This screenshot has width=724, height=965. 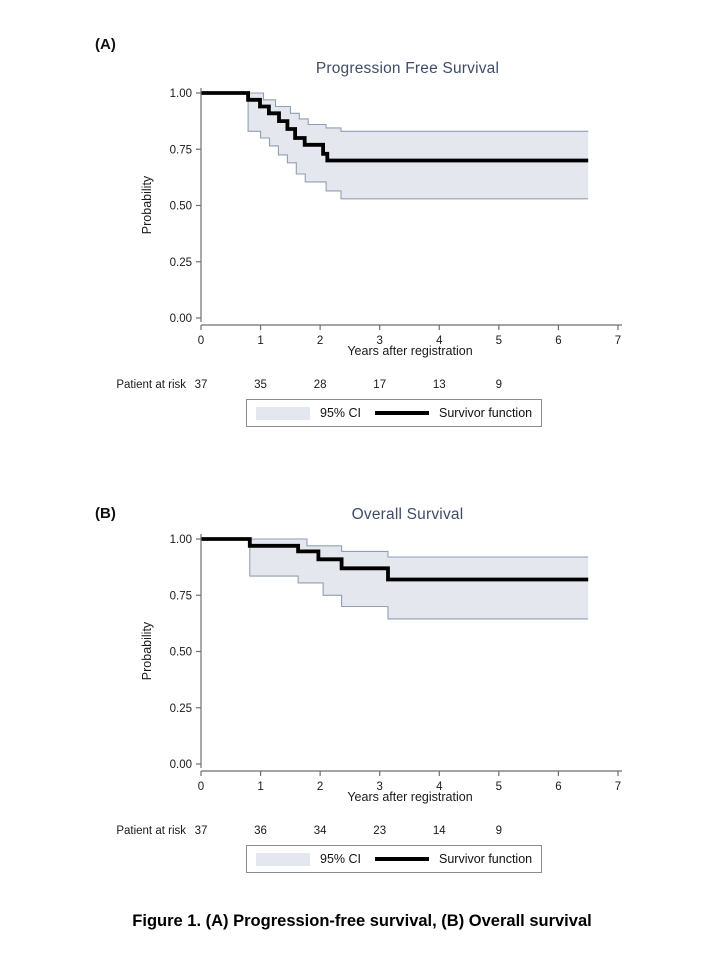 I want to click on panel-a-risk-row: Patient at risk 37 35 28 17 13 9, so click(x=362, y=386).